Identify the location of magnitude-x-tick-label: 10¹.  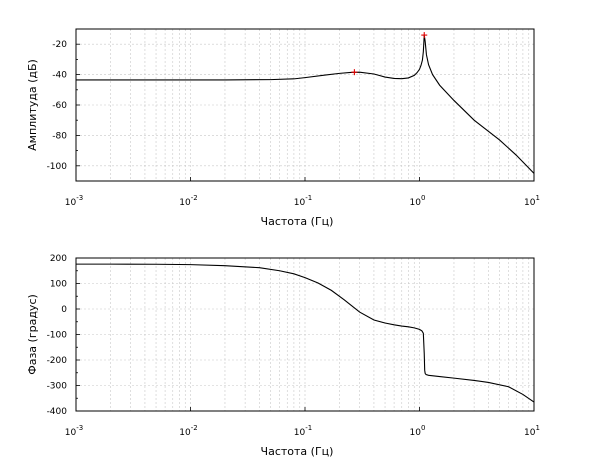
(532, 201).